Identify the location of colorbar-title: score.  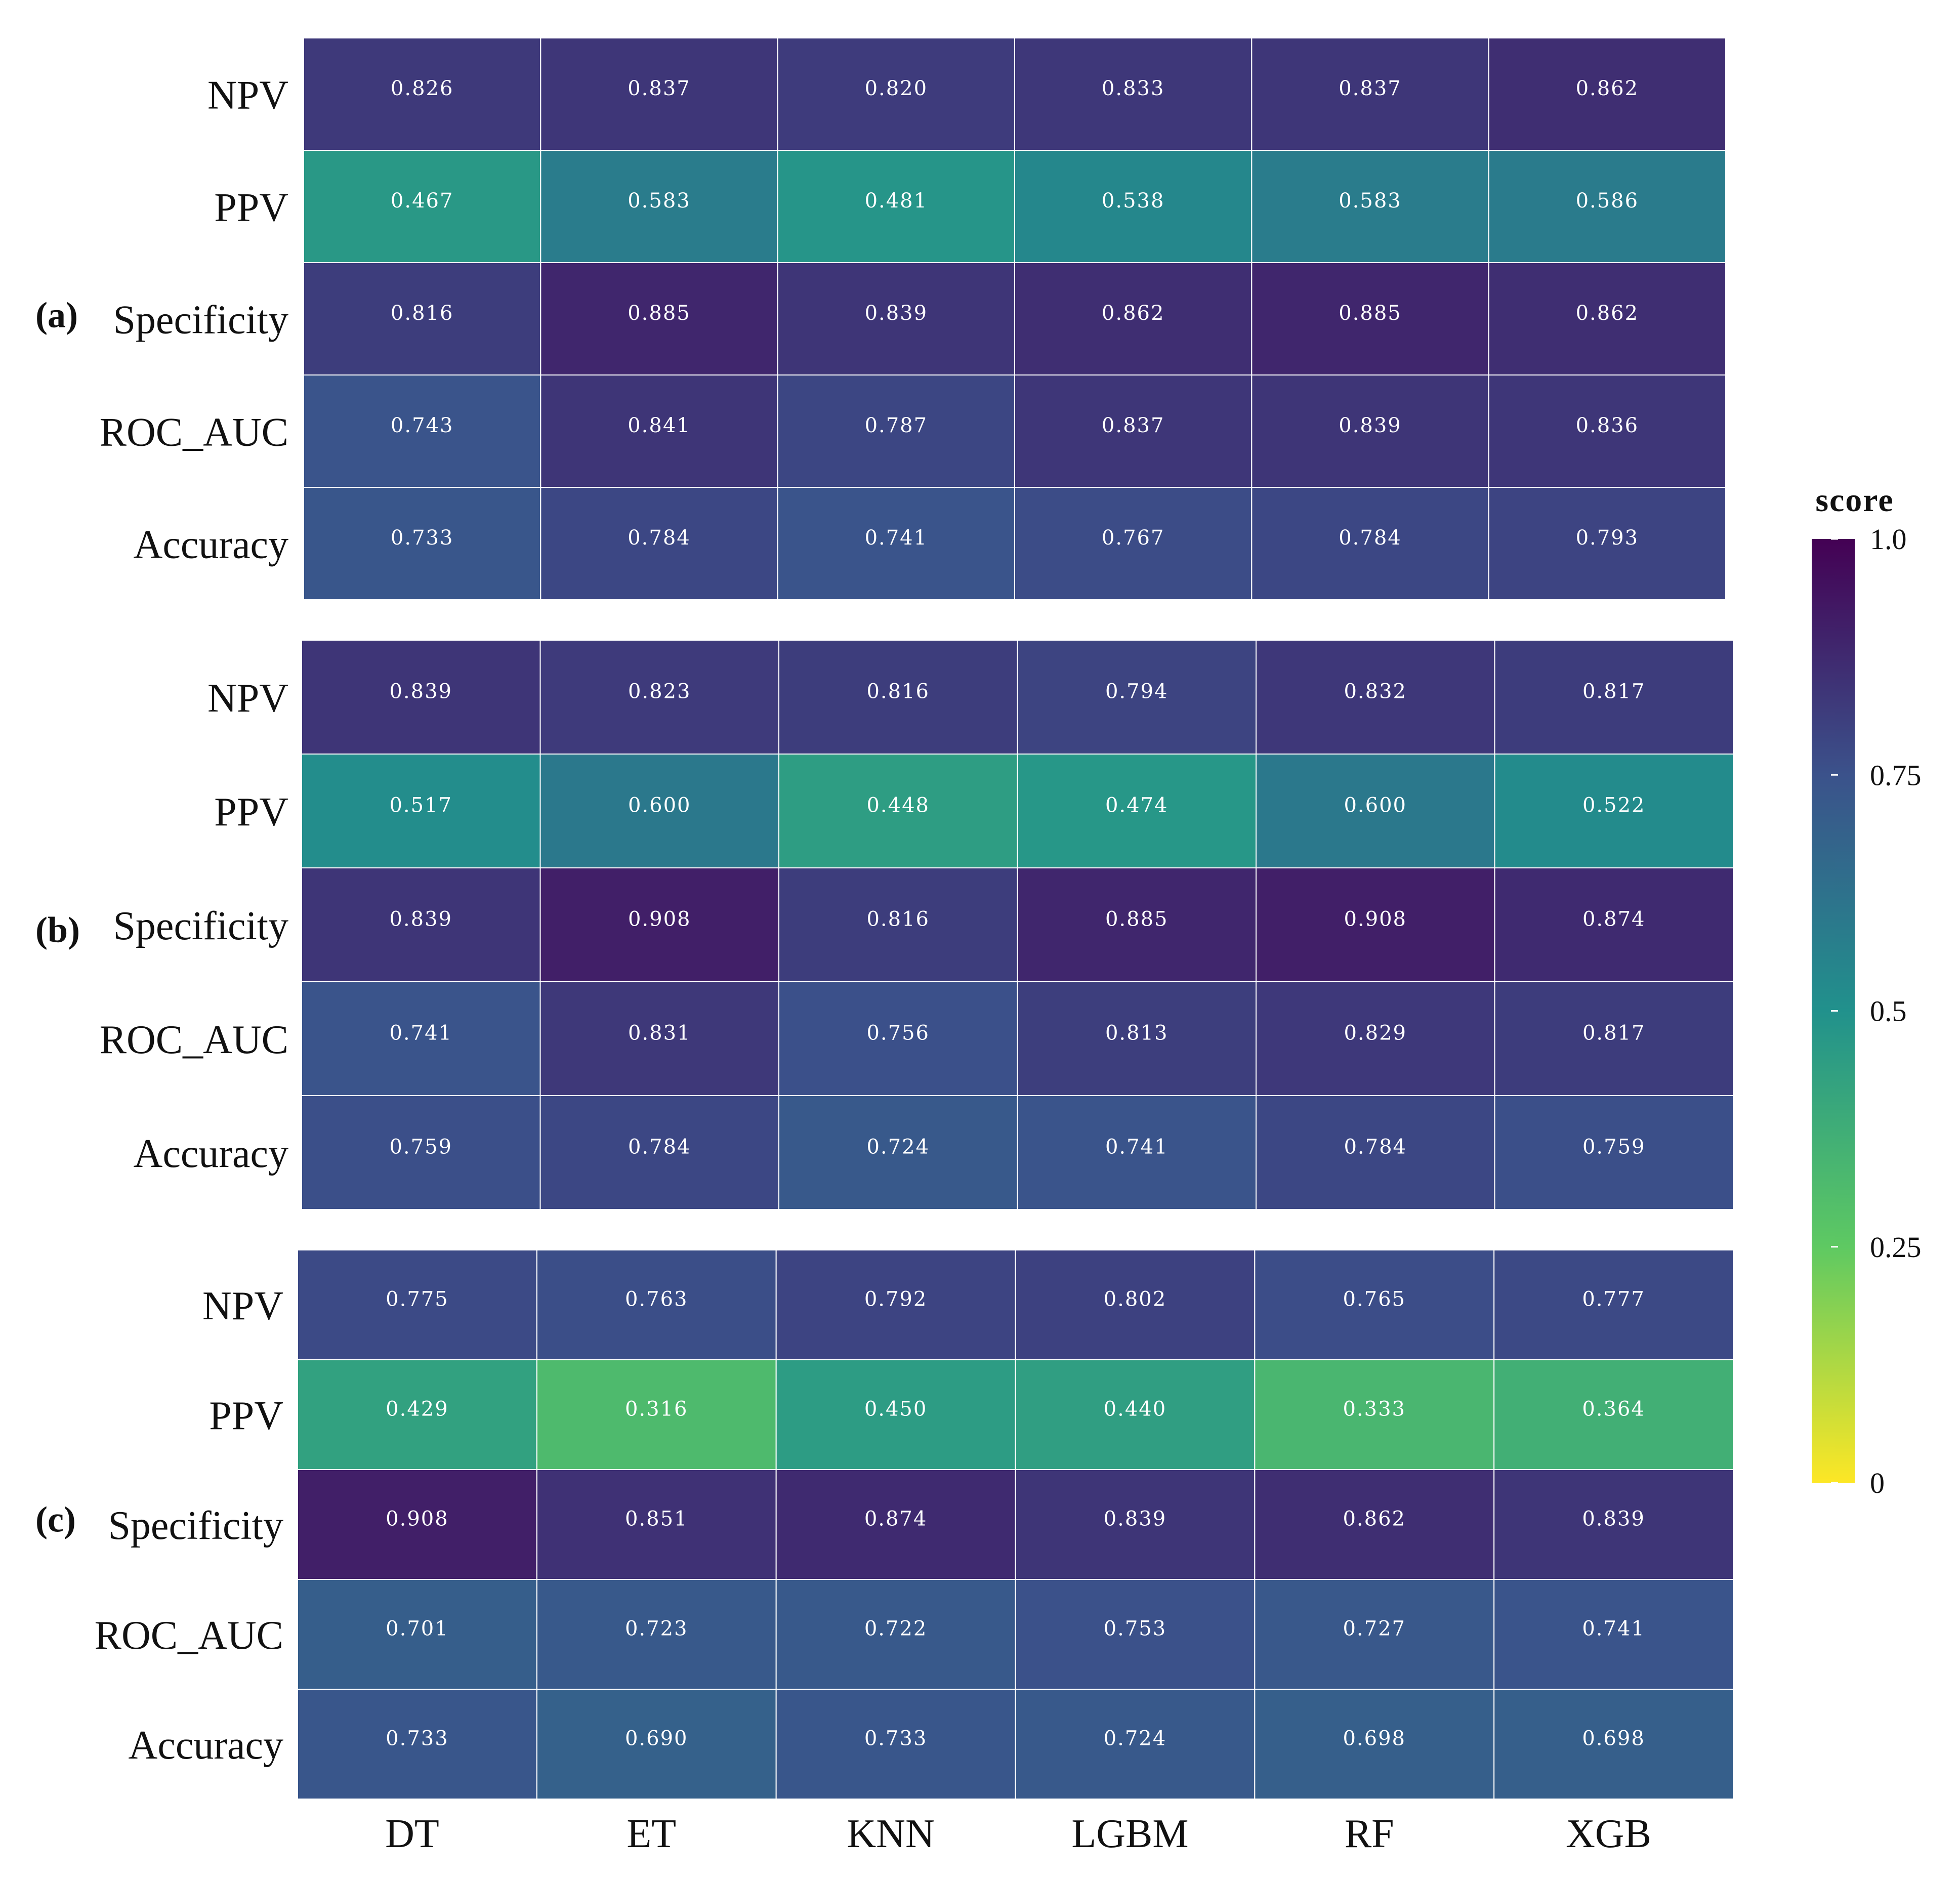
(1854, 500).